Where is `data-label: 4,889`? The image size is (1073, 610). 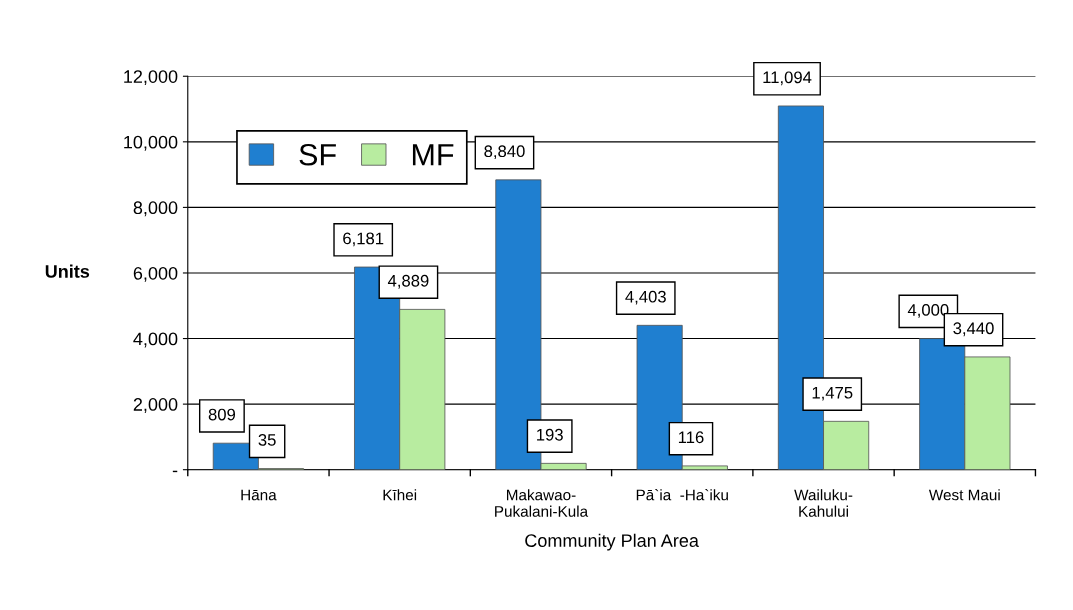 data-label: 4,889 is located at coordinates (408, 281).